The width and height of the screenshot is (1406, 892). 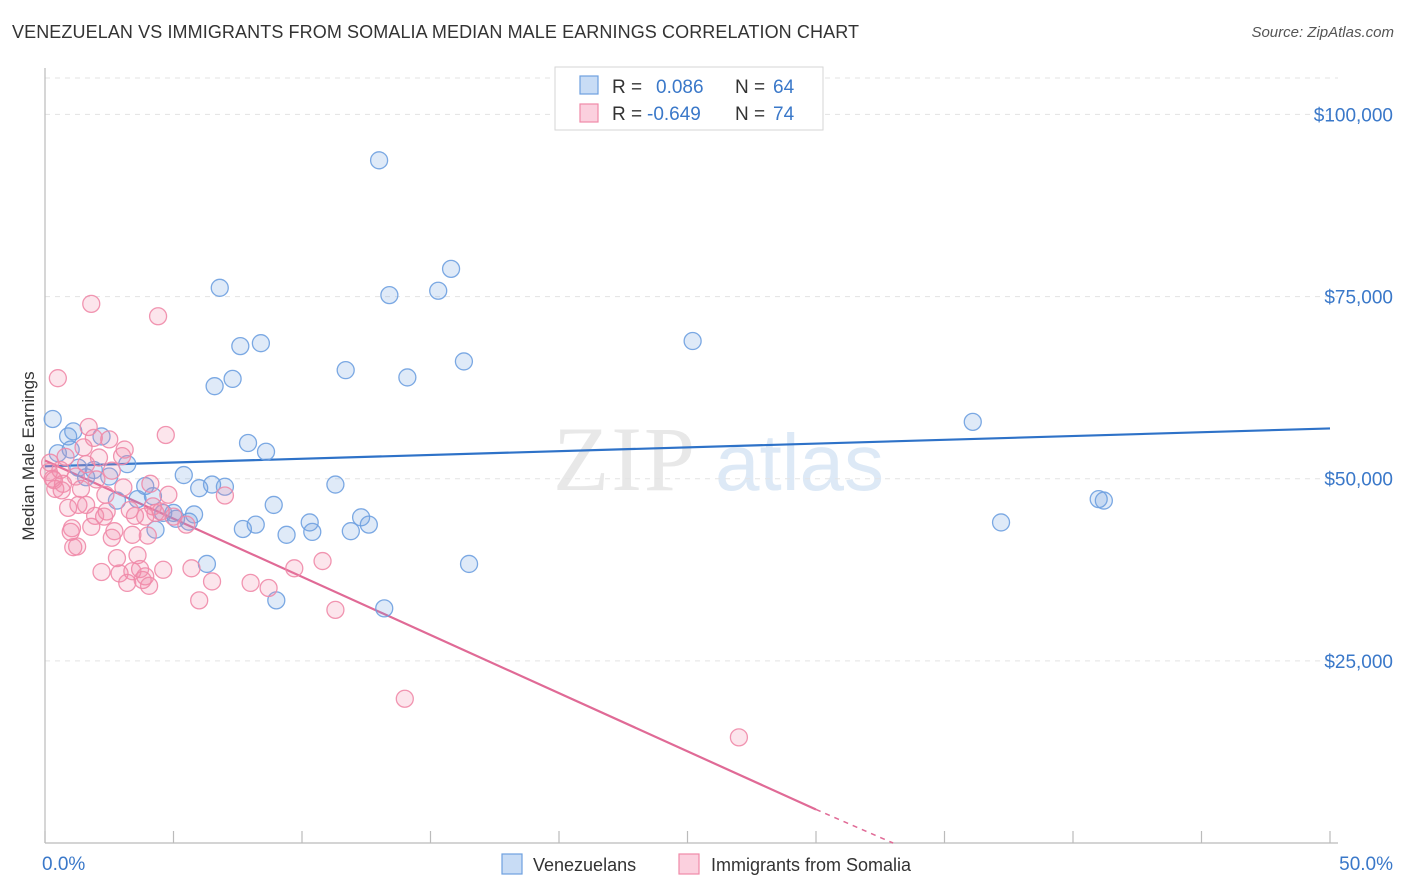 I want to click on legend-swatch-somalia, so click(x=589, y=113).